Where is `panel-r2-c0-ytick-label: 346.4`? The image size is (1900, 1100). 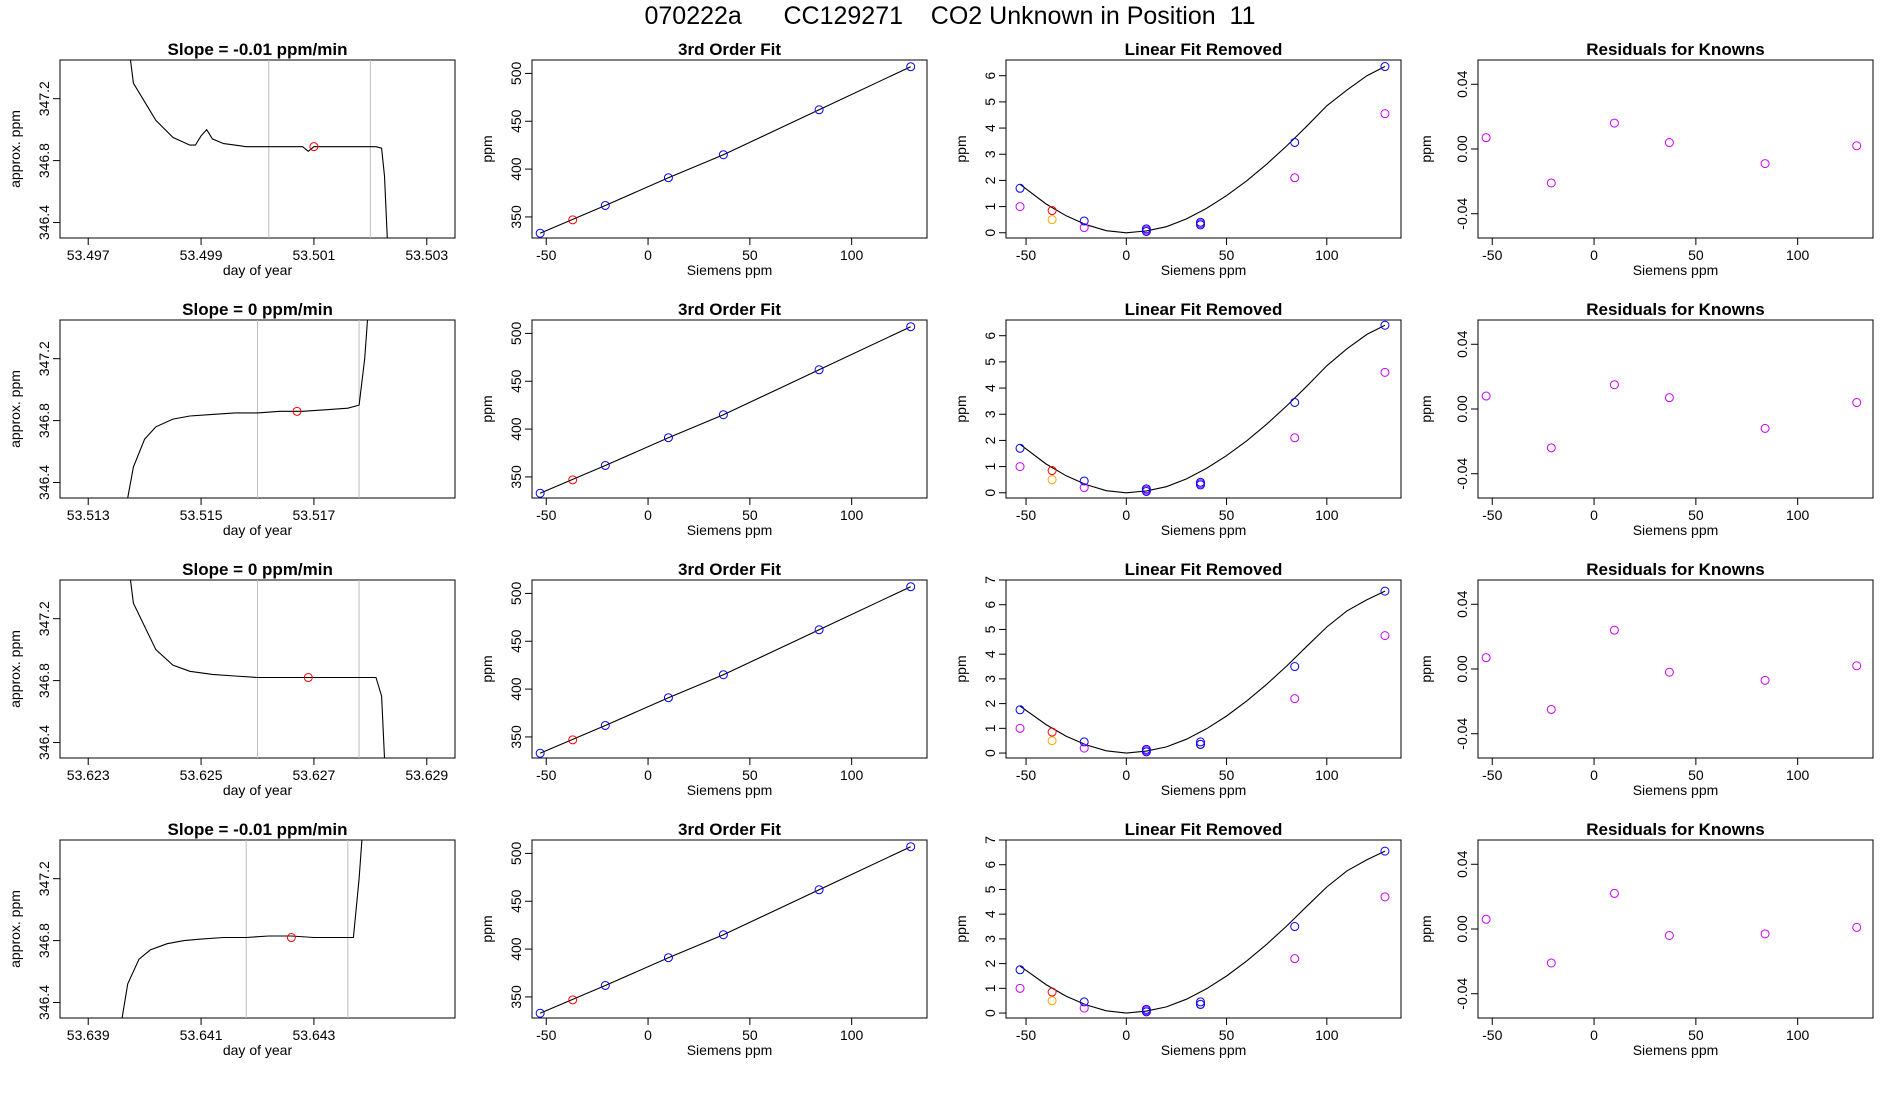
panel-r2-c0-ytick-label: 346.4 is located at coordinates (44, 742).